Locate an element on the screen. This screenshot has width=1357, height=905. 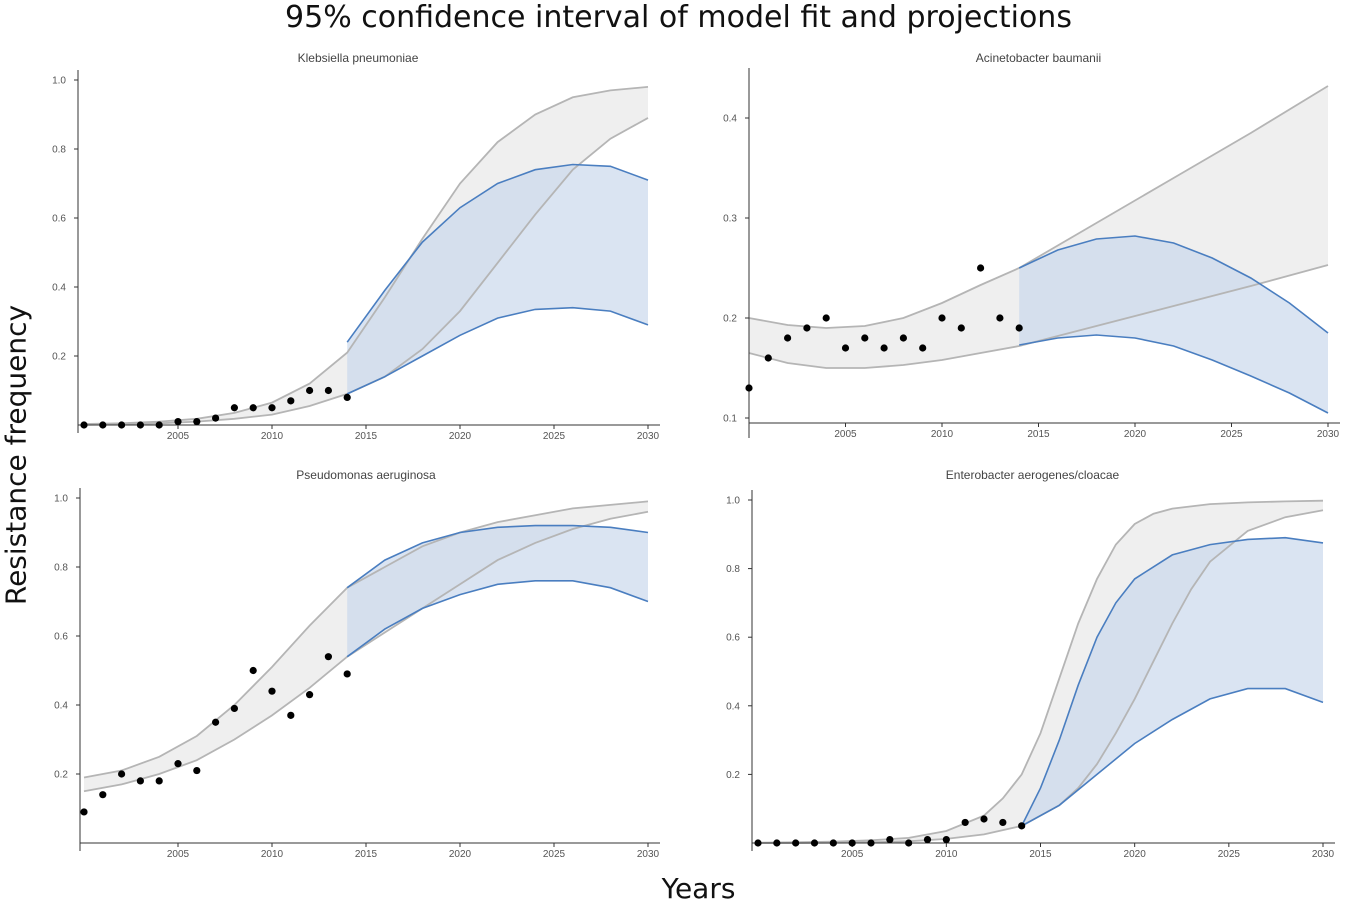
panel-title: Enterobacter aerogenes/cloacae is located at coordinates (1033, 475).